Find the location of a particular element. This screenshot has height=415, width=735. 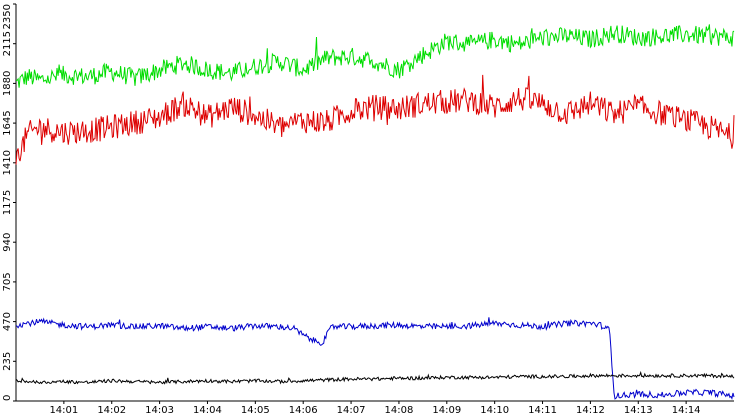

y-tick-label: 1880 is located at coordinates (7, 83).